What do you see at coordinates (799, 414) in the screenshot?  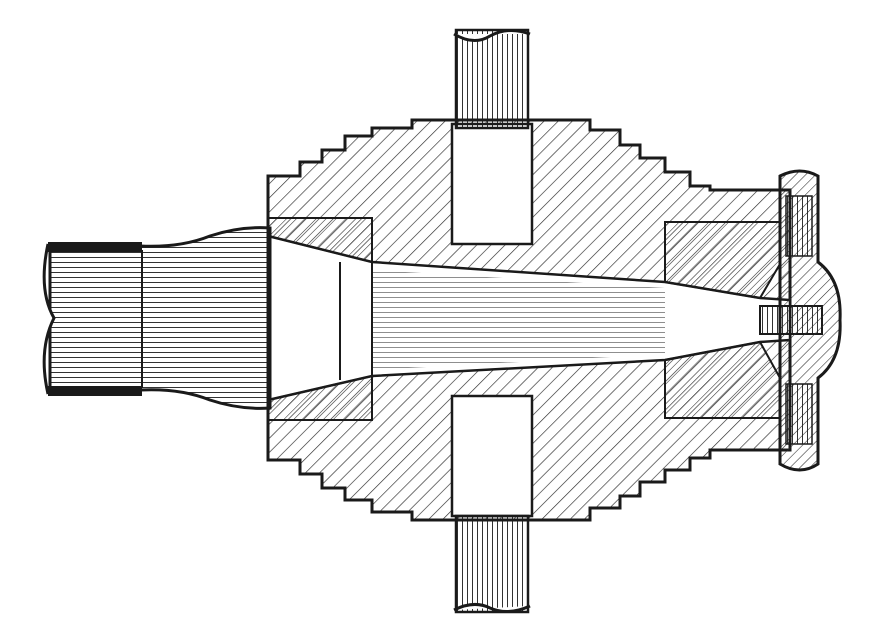 I see `end-cap-rim-lower` at bounding box center [799, 414].